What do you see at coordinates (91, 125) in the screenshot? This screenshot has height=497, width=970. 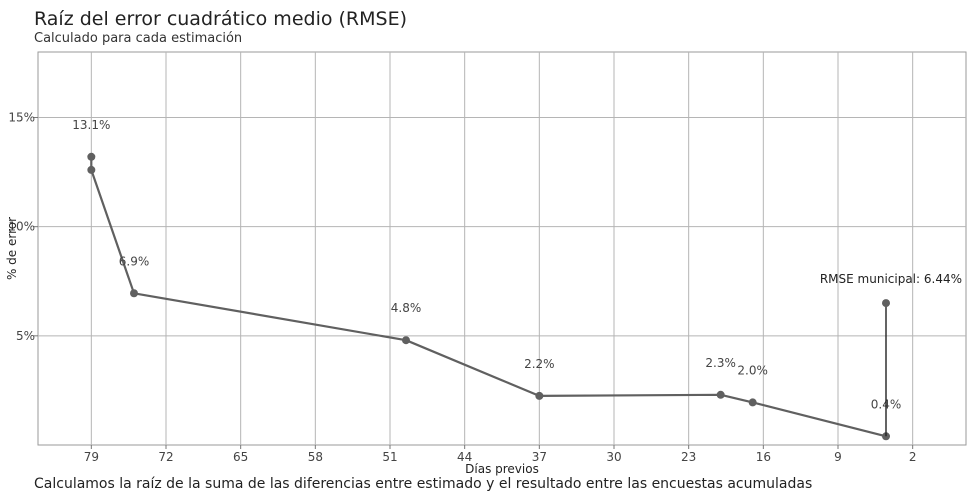 I see `data-label: 13.1%` at bounding box center [91, 125].